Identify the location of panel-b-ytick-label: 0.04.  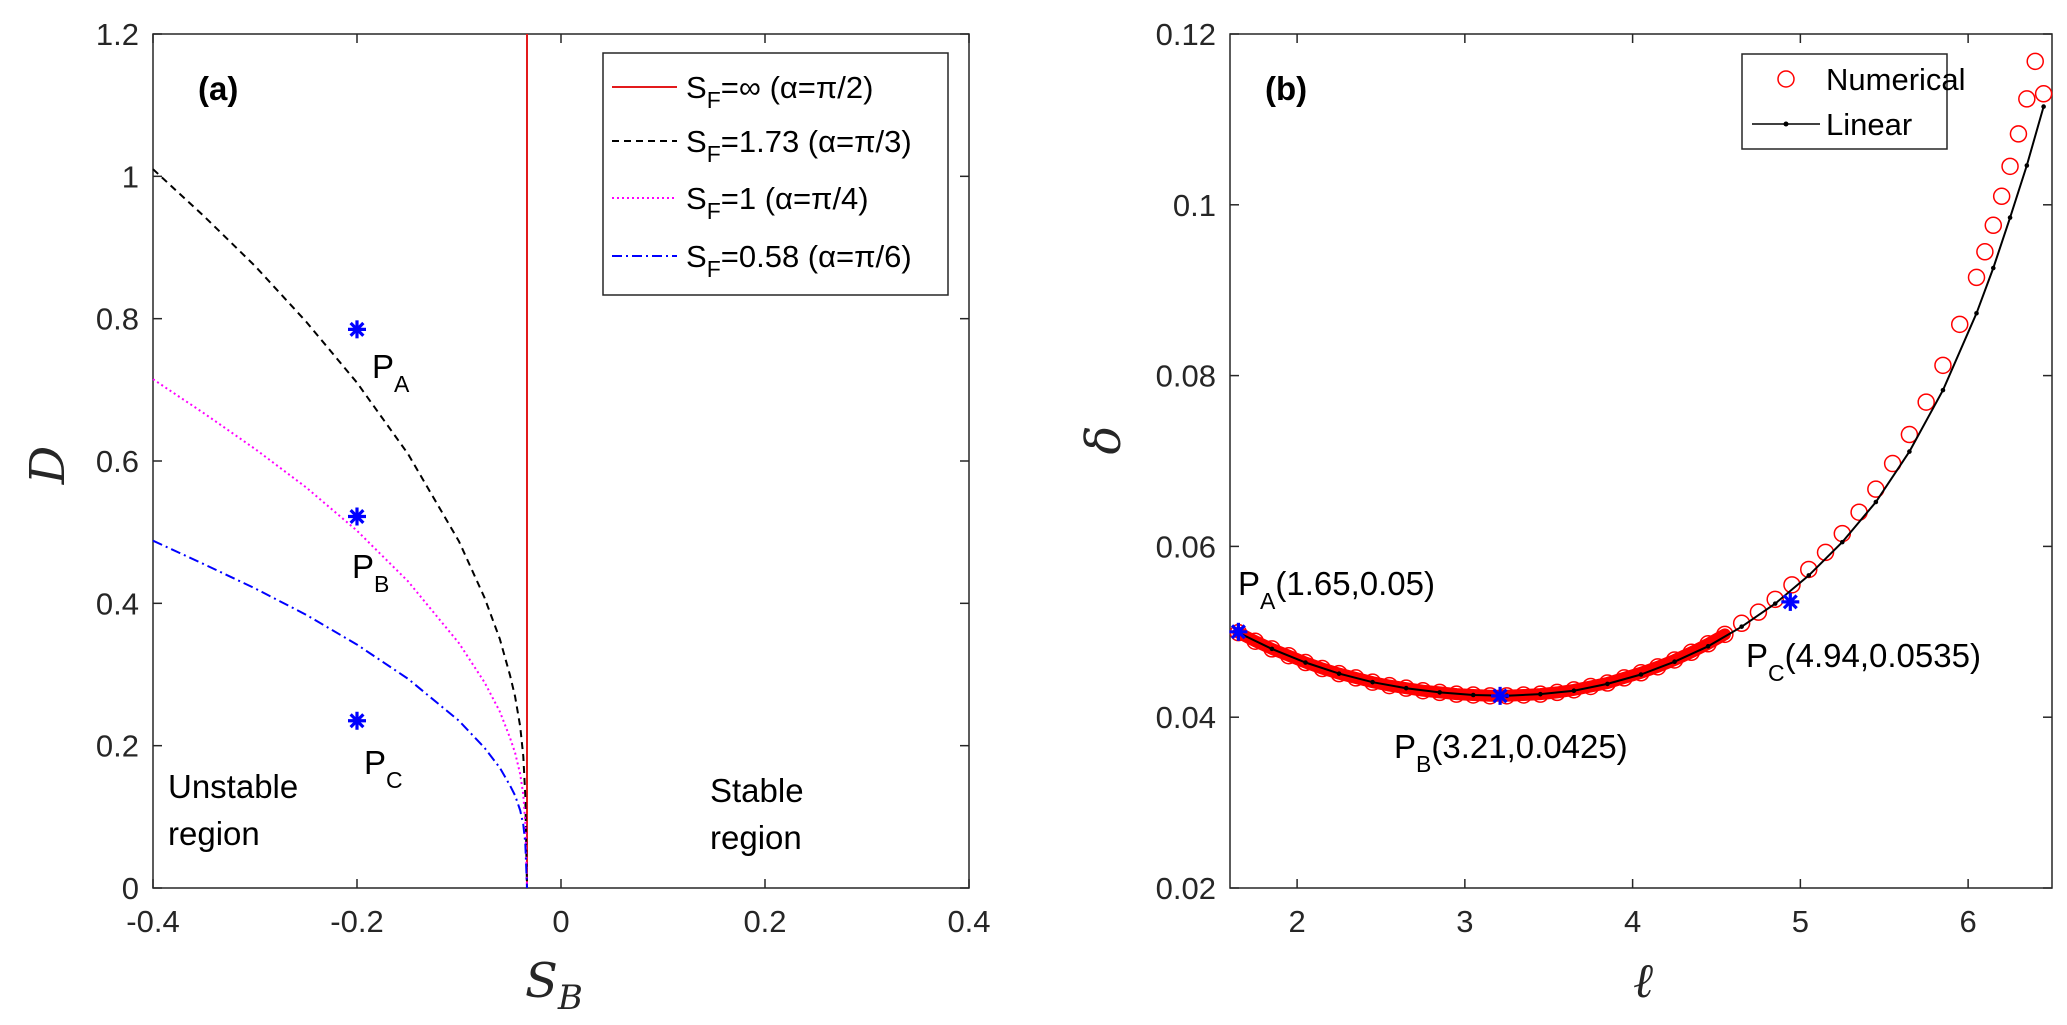
(1186, 717).